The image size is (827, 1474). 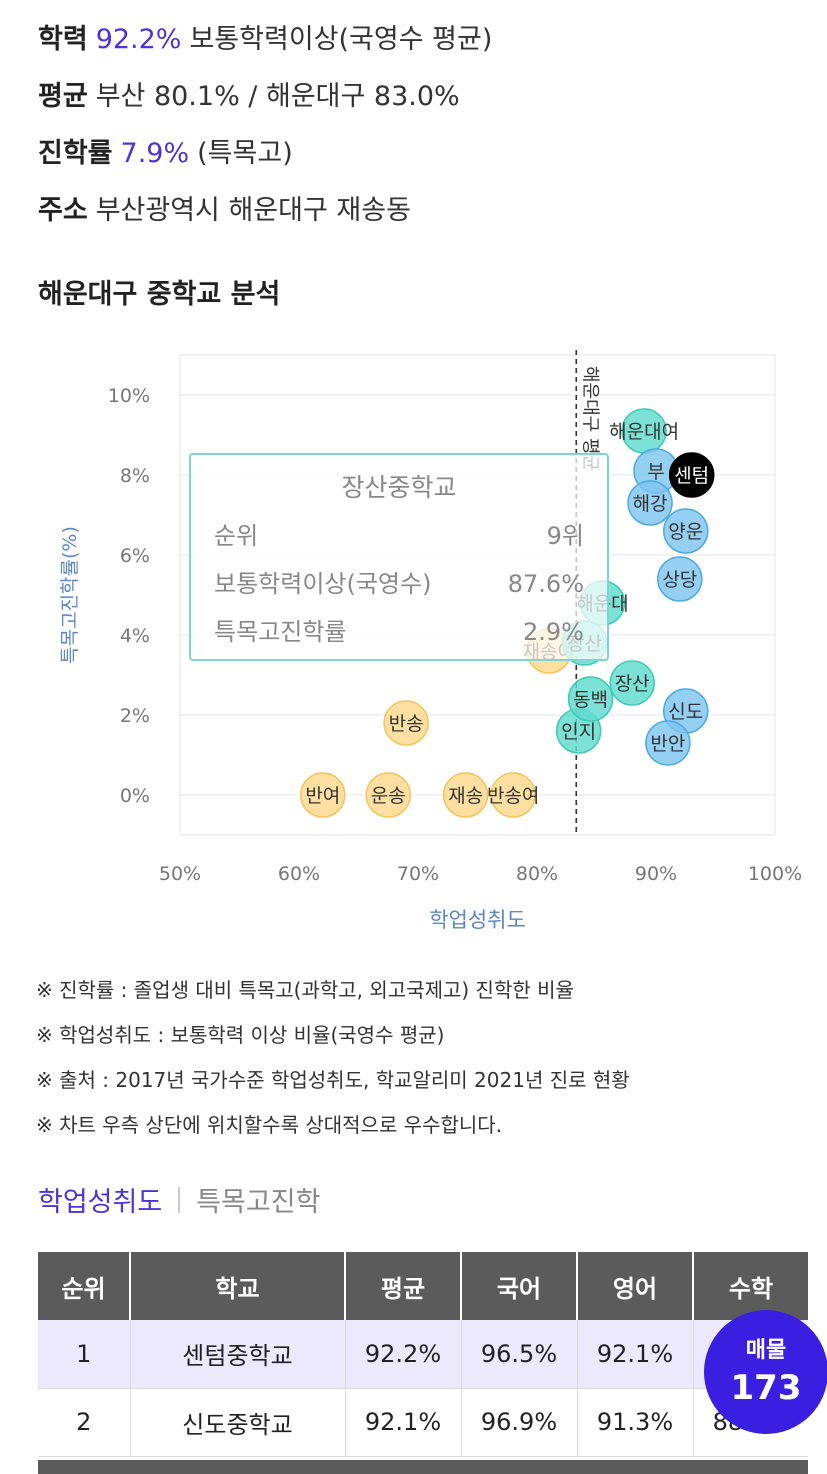 I want to click on info-key: 진학률, so click(x=75, y=153).